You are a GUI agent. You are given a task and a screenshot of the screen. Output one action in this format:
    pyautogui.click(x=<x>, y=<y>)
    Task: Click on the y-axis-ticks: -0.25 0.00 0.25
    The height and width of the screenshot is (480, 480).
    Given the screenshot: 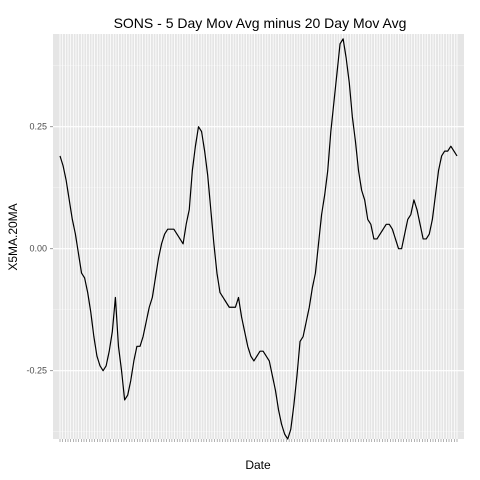 What is the action you would take?
    pyautogui.click(x=39, y=249)
    